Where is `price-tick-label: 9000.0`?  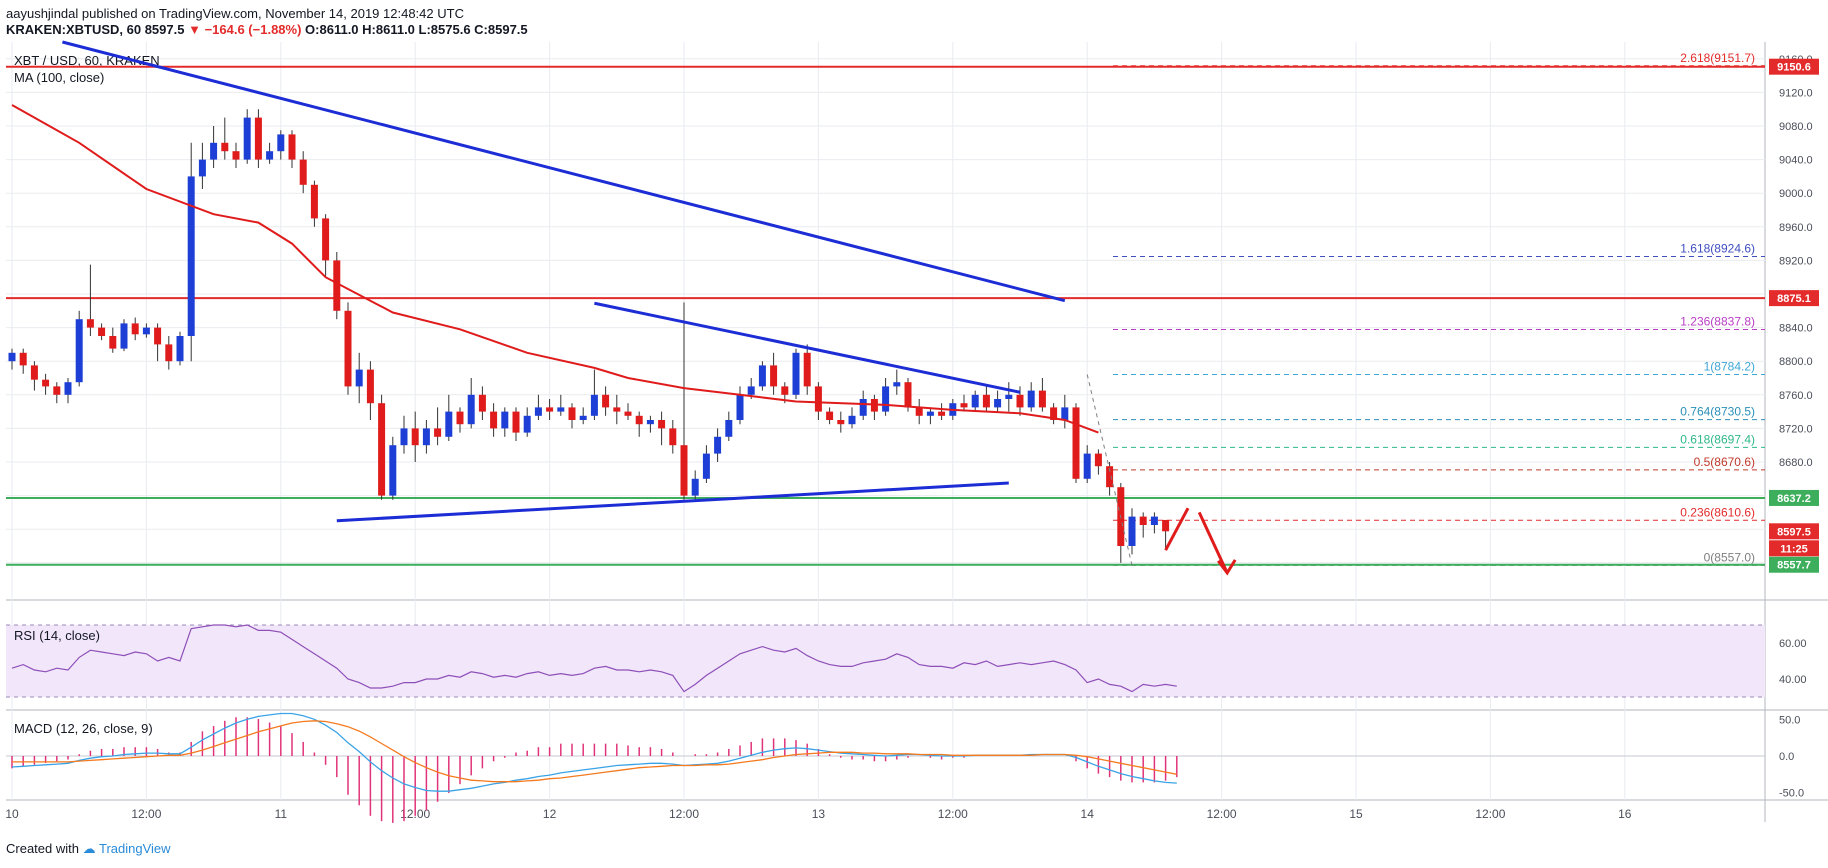 price-tick-label: 9000.0 is located at coordinates (1796, 194).